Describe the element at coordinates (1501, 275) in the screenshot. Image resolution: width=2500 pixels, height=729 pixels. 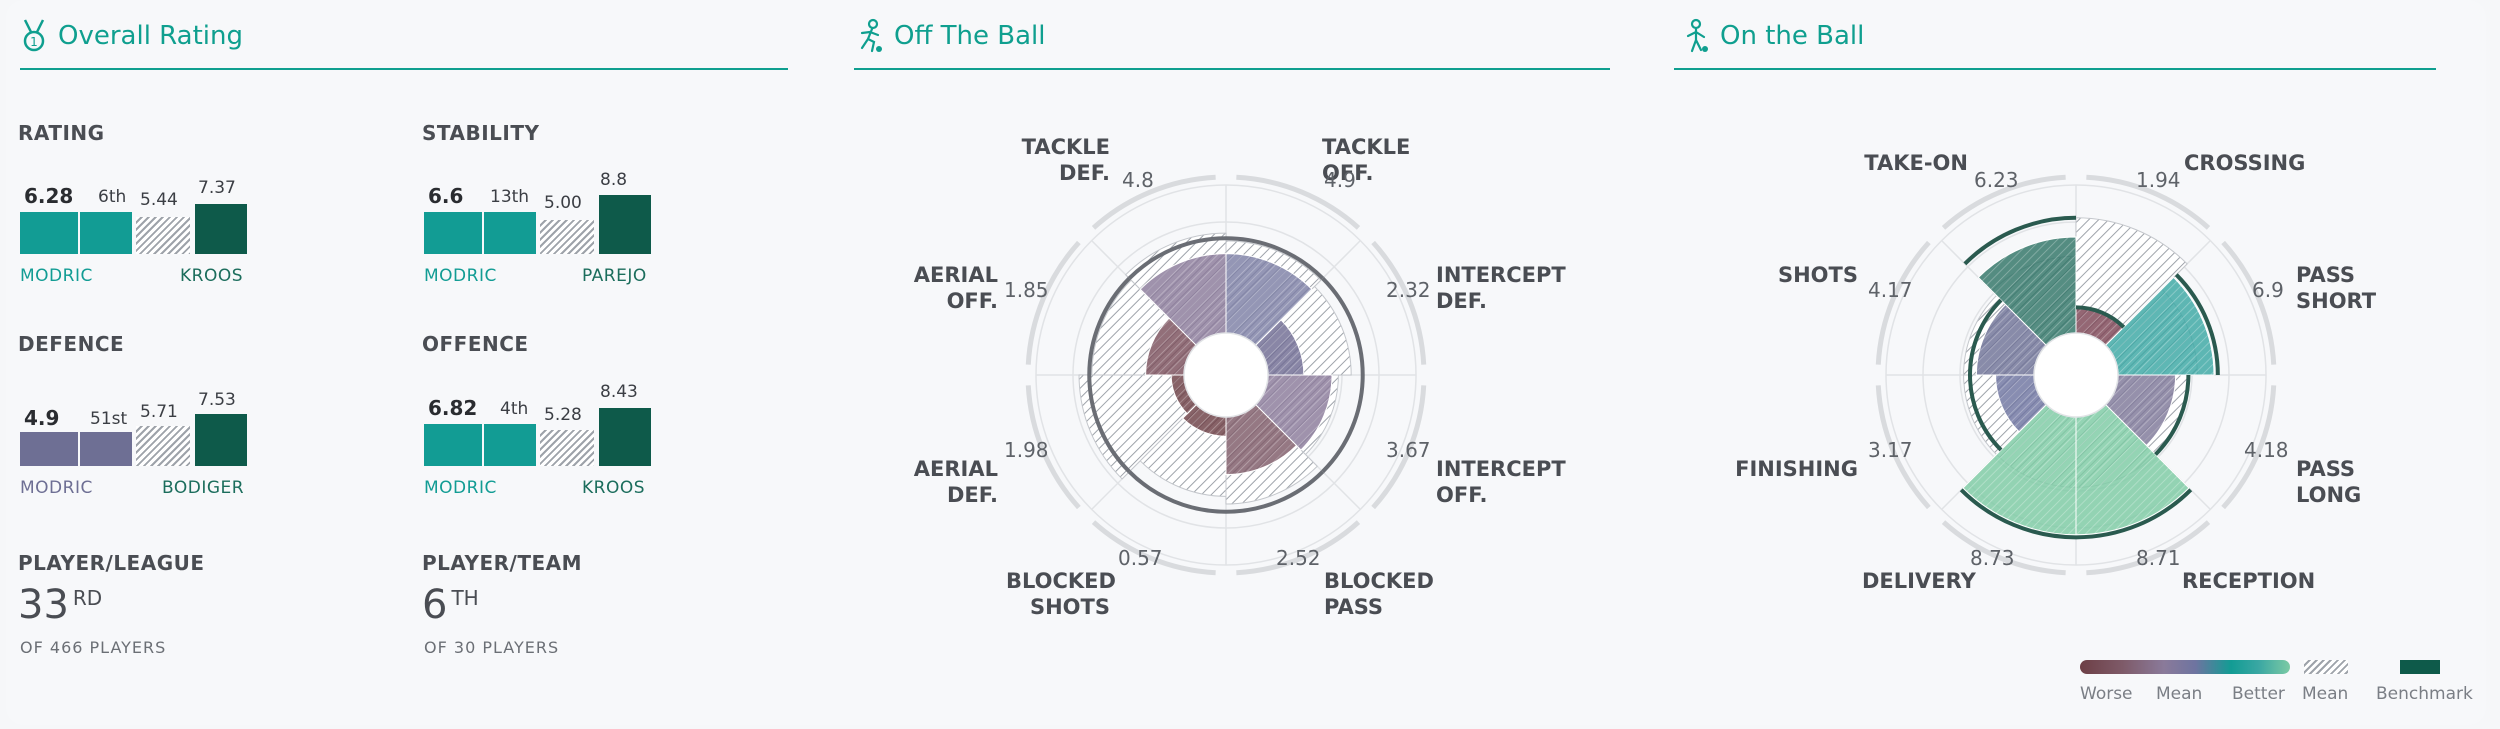
I see `axis-label-line: INTERCEPT` at that location.